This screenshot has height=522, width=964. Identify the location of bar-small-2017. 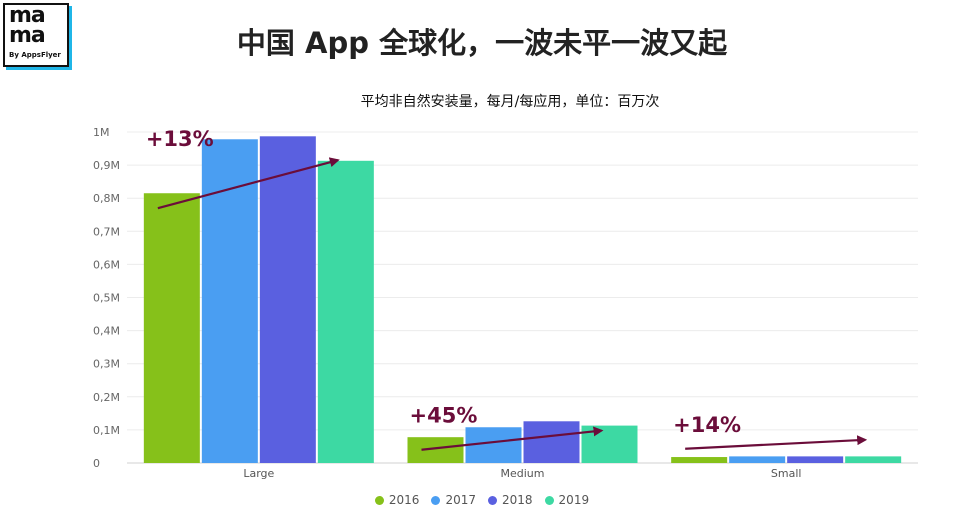
(757, 459).